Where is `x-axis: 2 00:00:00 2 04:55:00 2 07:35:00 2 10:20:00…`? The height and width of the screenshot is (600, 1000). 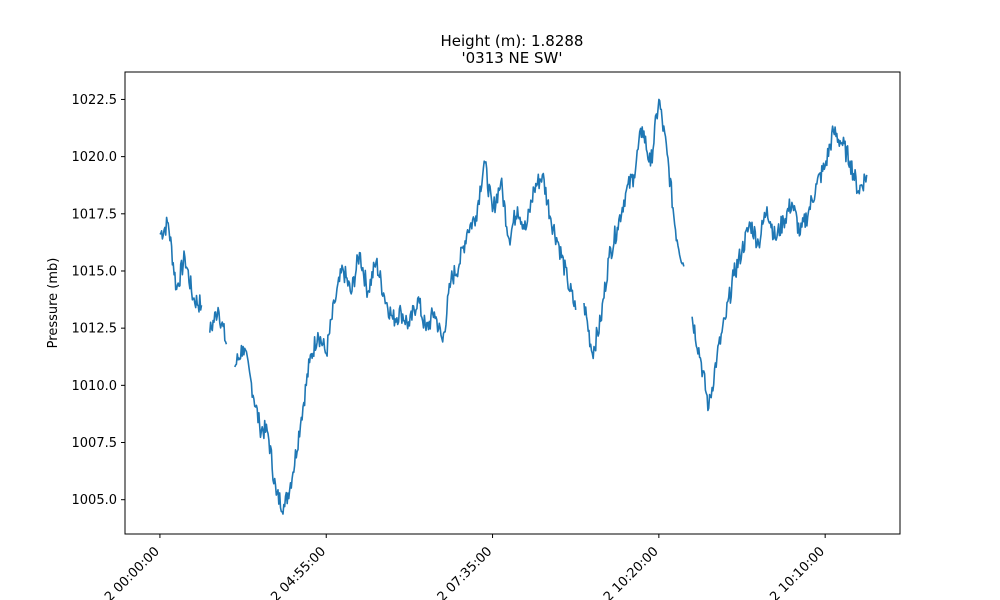
x-axis: 2 00:00:00 2 04:55:00 2 07:35:00 2 10:20:00… is located at coordinates (465, 567).